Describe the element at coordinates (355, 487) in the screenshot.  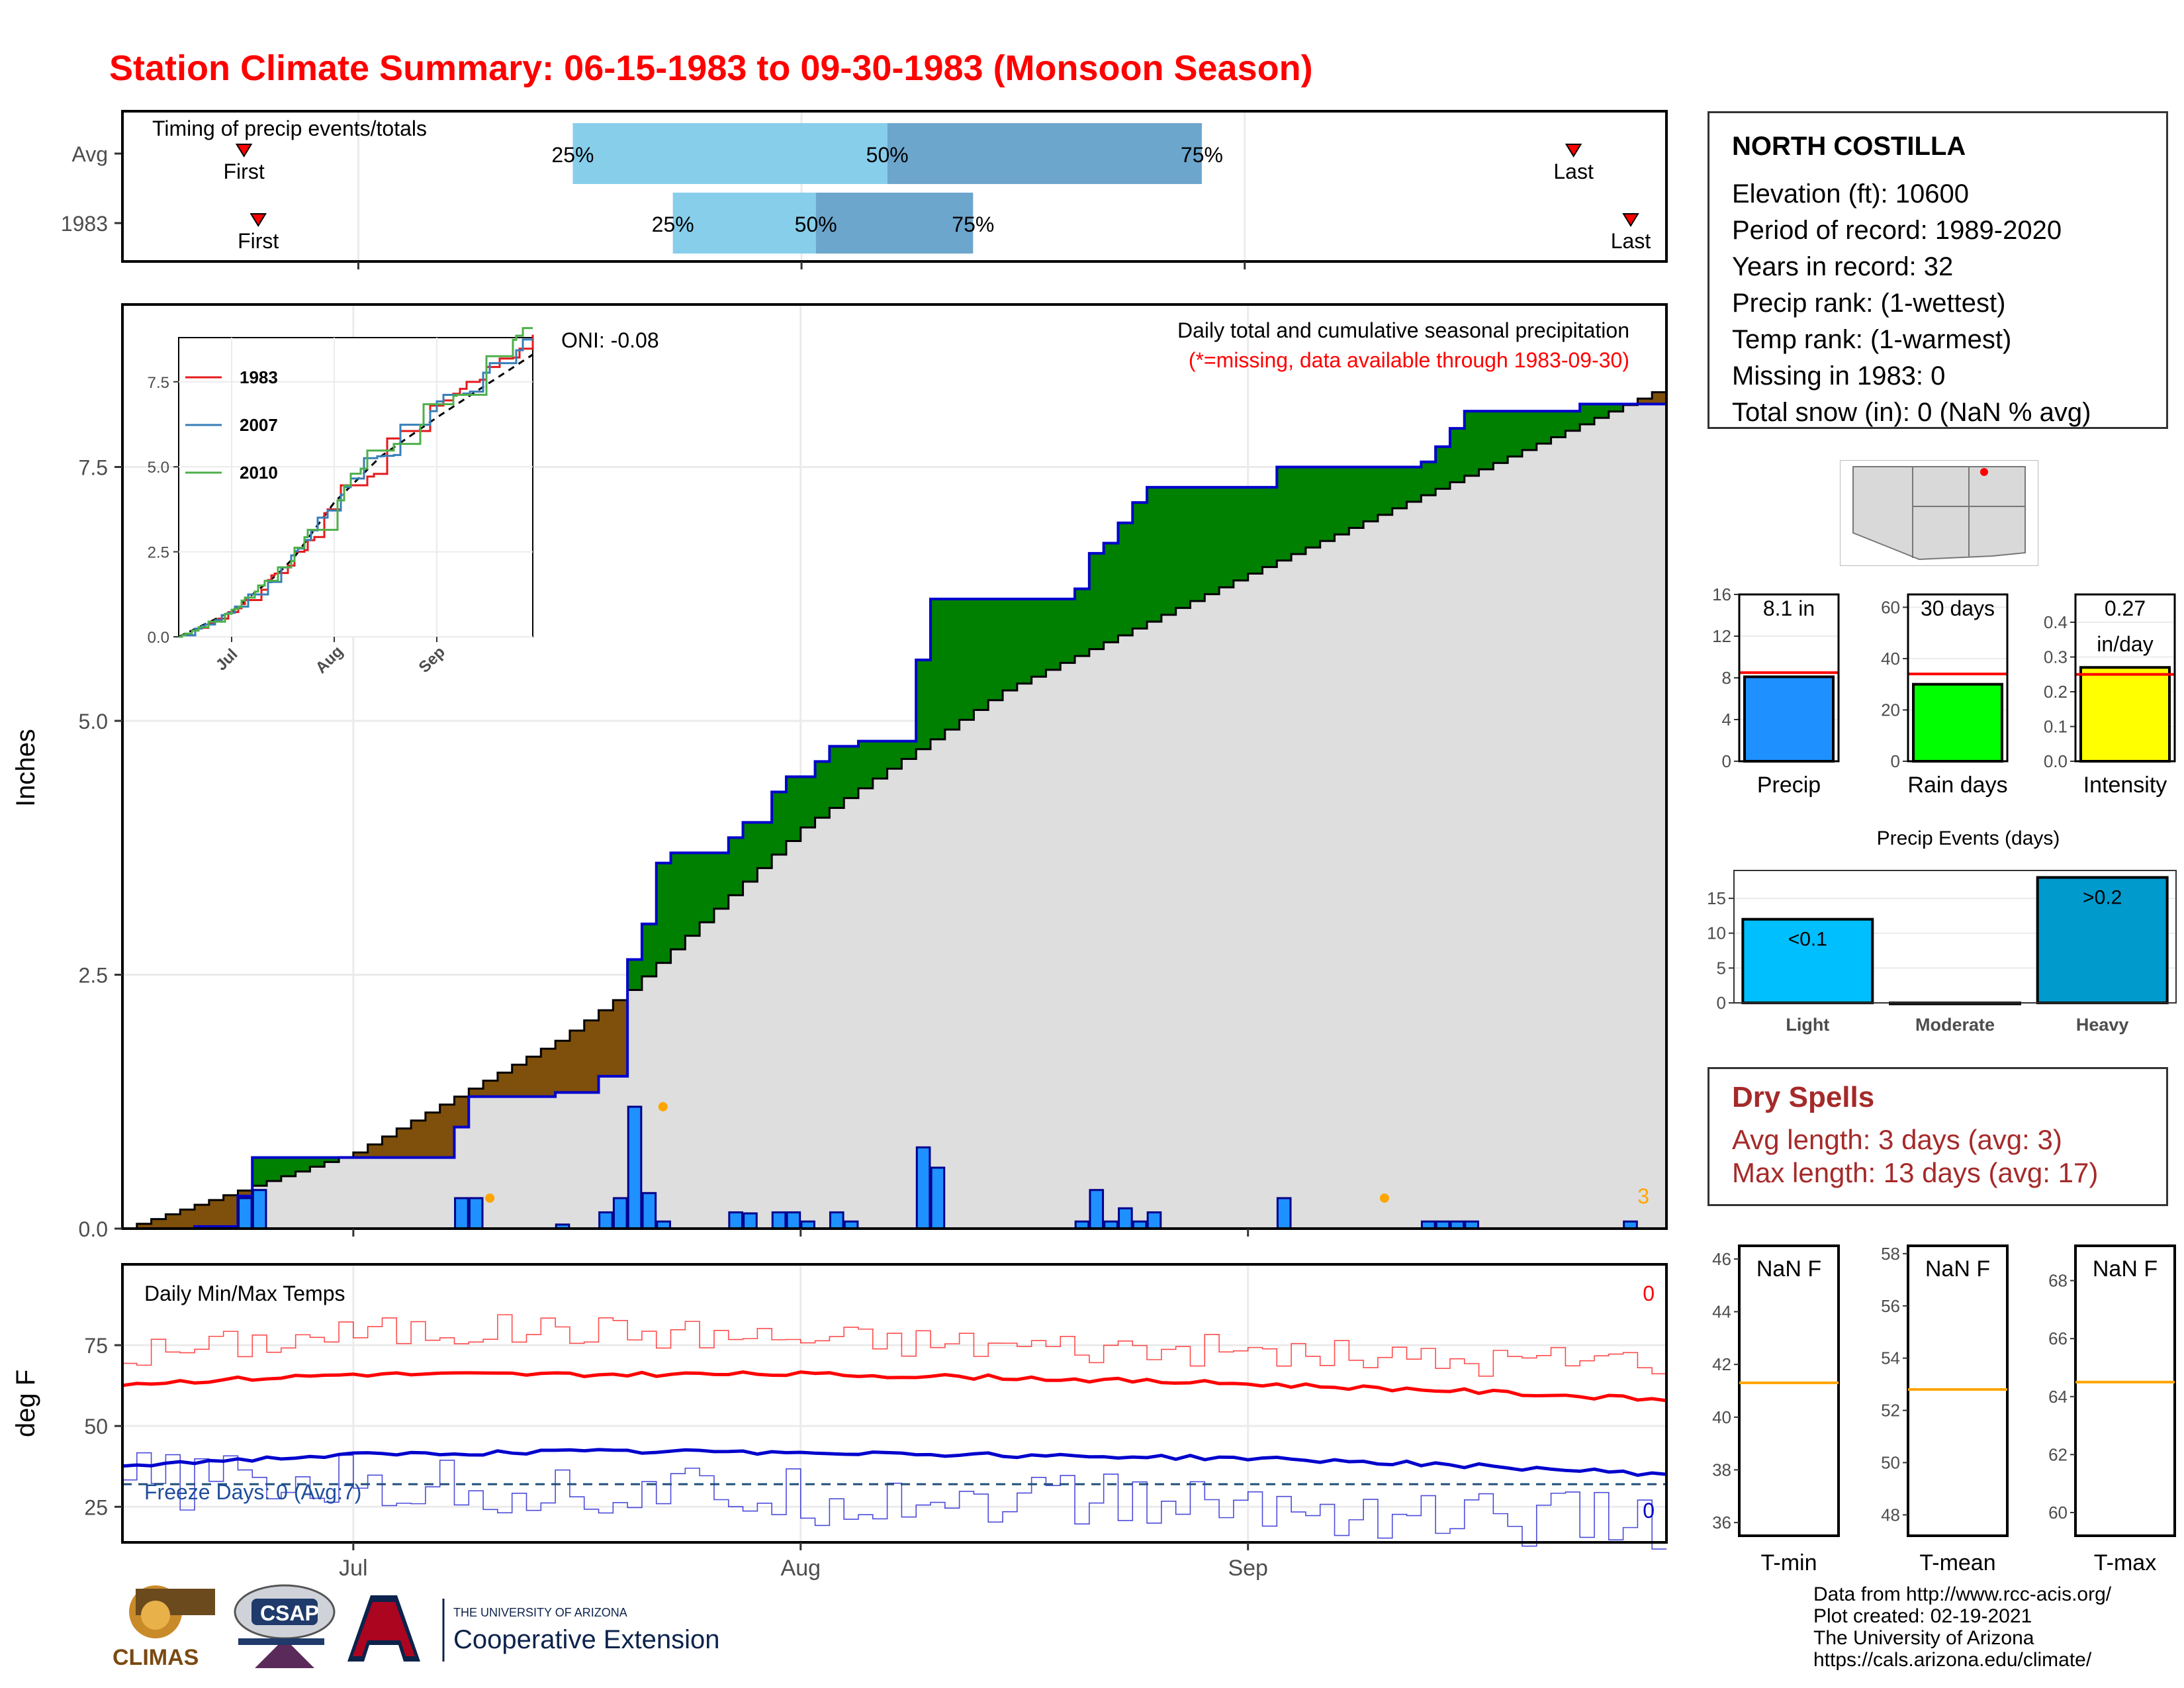
I see `inset-bg` at that location.